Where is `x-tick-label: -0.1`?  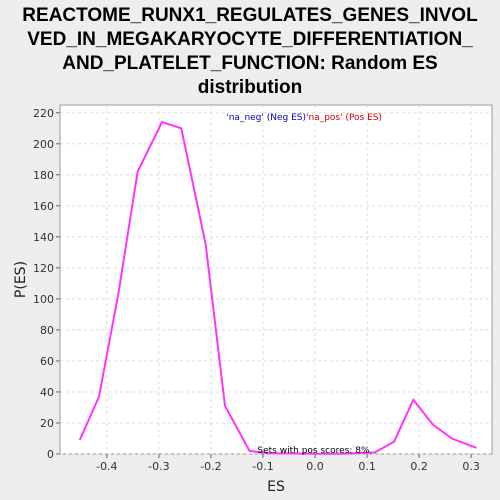 x-tick-label: -0.1 is located at coordinates (262, 466).